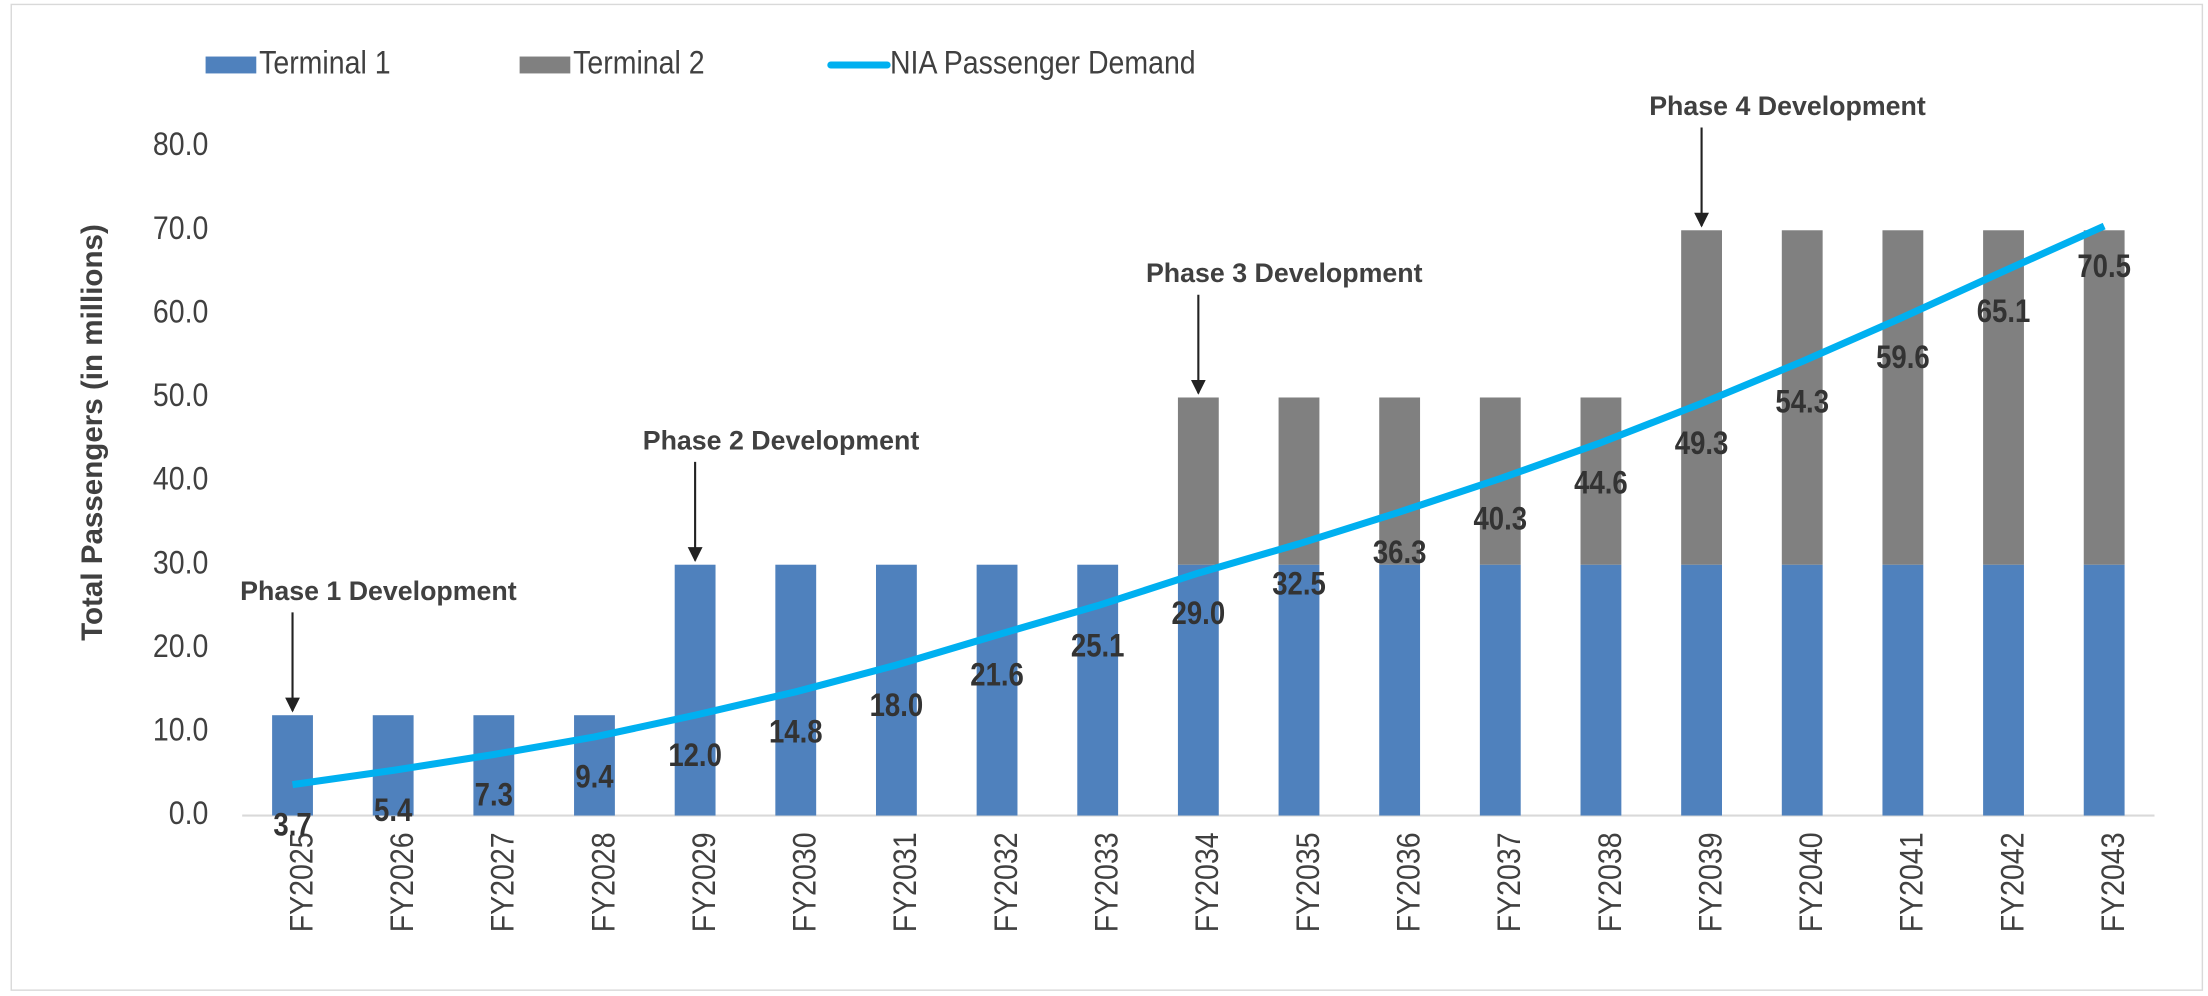 The width and height of the screenshot is (2208, 996). What do you see at coordinates (180, 145) in the screenshot?
I see `y-tick-label: 80.0` at bounding box center [180, 145].